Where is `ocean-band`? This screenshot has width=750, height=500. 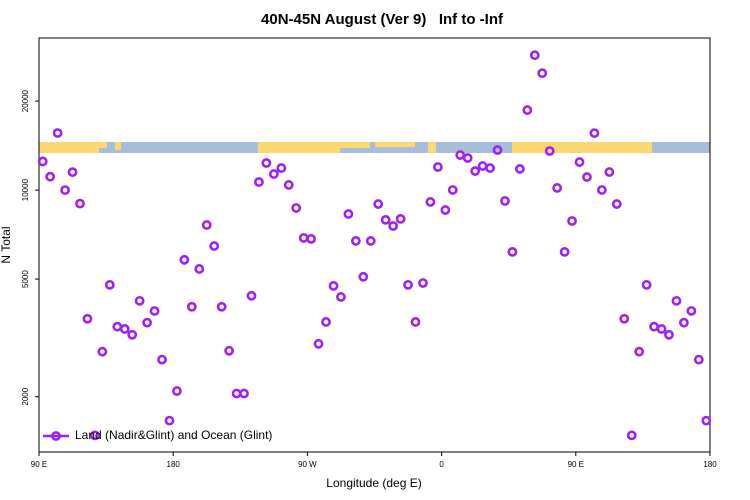 ocean-band is located at coordinates (374, 147).